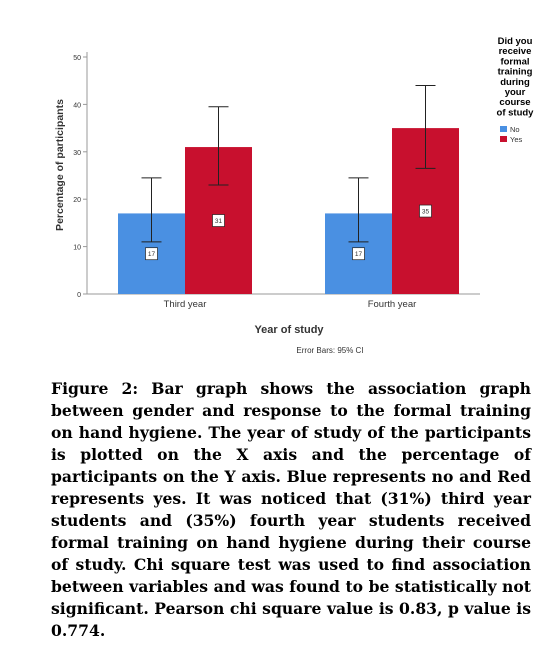  Describe the element at coordinates (288, 163) in the screenshot. I see `error-bars` at that location.